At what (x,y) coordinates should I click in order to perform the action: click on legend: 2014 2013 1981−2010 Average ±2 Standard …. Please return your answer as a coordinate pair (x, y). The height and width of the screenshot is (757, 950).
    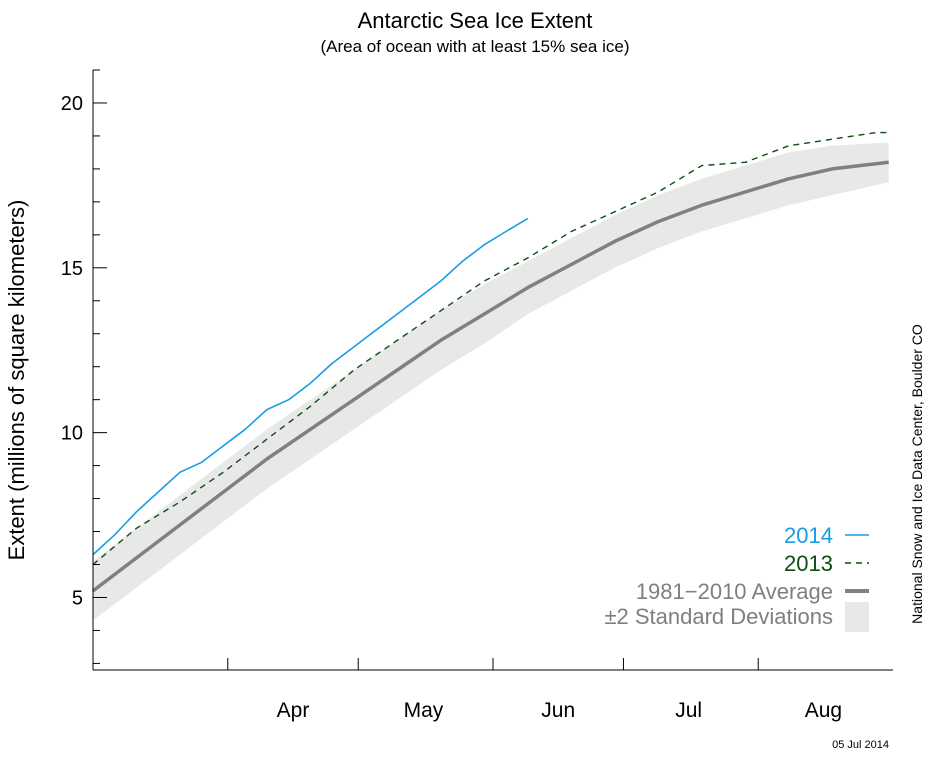
    Looking at the image, I should click on (736, 577).